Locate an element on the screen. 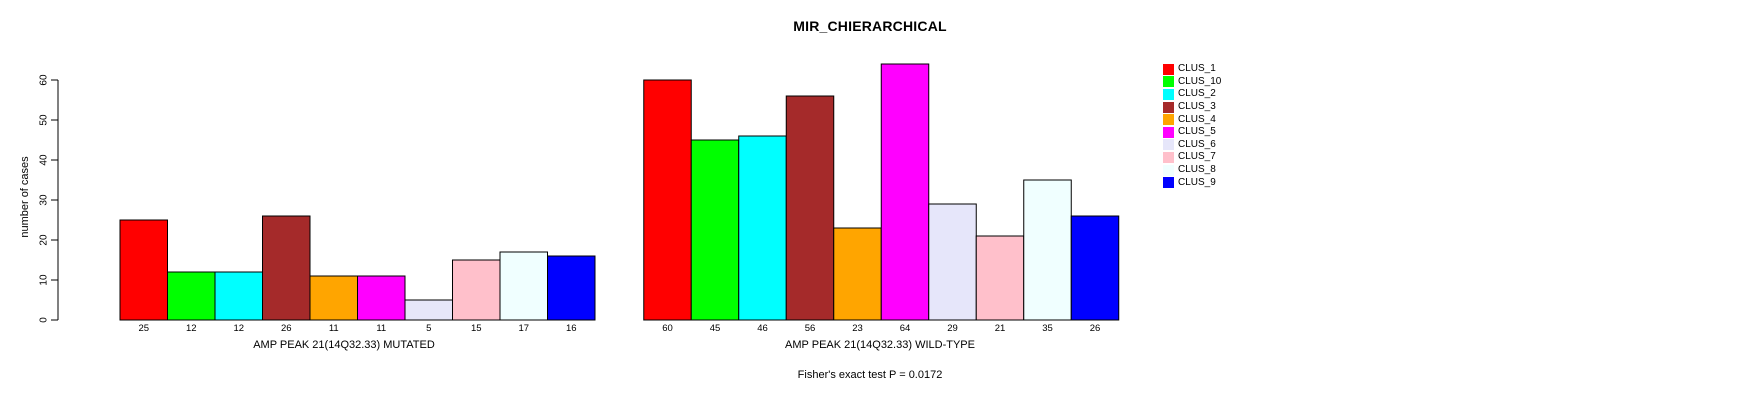 Image resolution: width=1740 pixels, height=400 pixels. bar-value-label: 23 is located at coordinates (857, 328).